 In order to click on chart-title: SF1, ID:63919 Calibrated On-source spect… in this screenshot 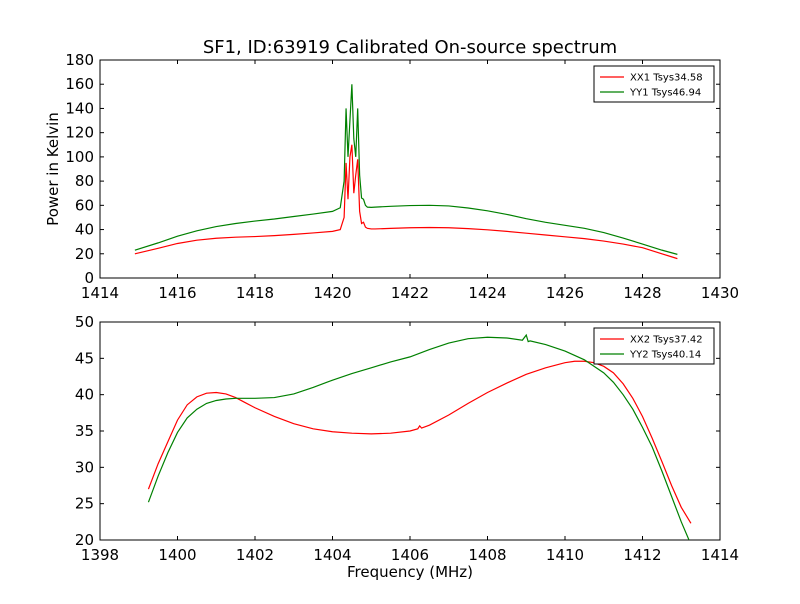, I will do `click(410, 47)`.